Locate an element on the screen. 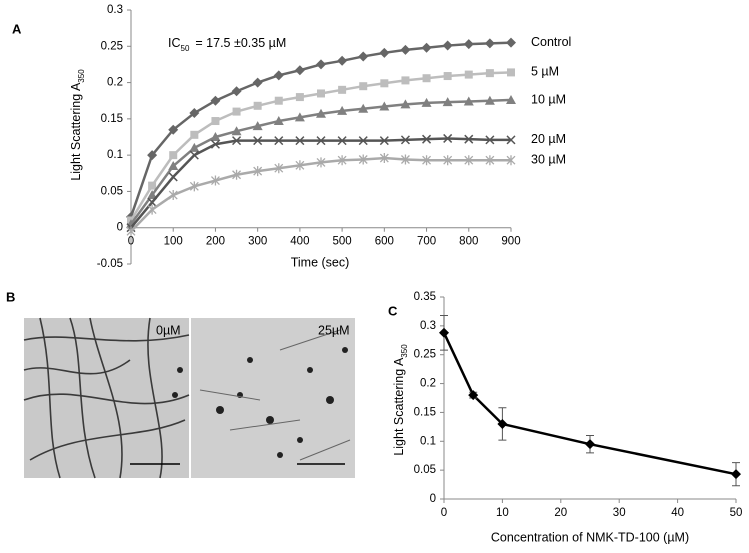 The height and width of the screenshot is (553, 749). x-tick-label: 300 is located at coordinates (257, 242).